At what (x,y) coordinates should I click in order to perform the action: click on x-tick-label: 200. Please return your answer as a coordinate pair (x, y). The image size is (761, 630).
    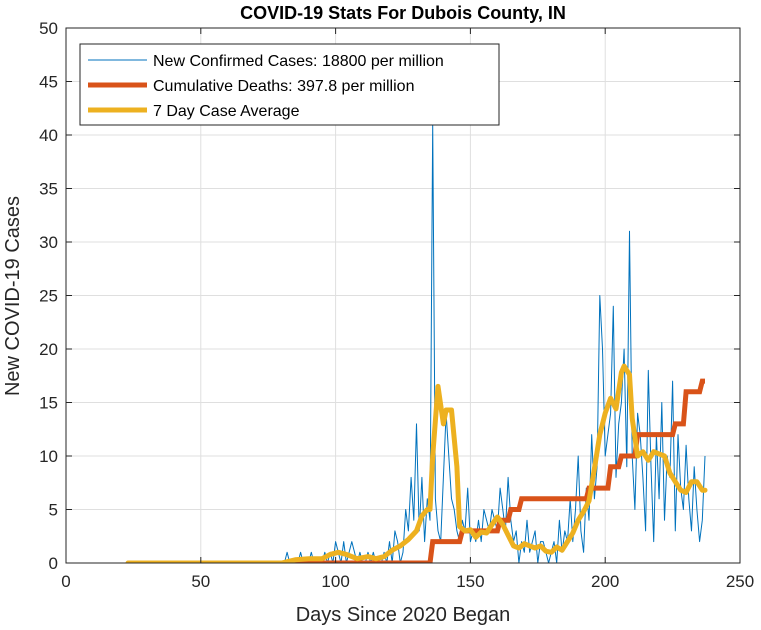
    Looking at the image, I should click on (605, 581).